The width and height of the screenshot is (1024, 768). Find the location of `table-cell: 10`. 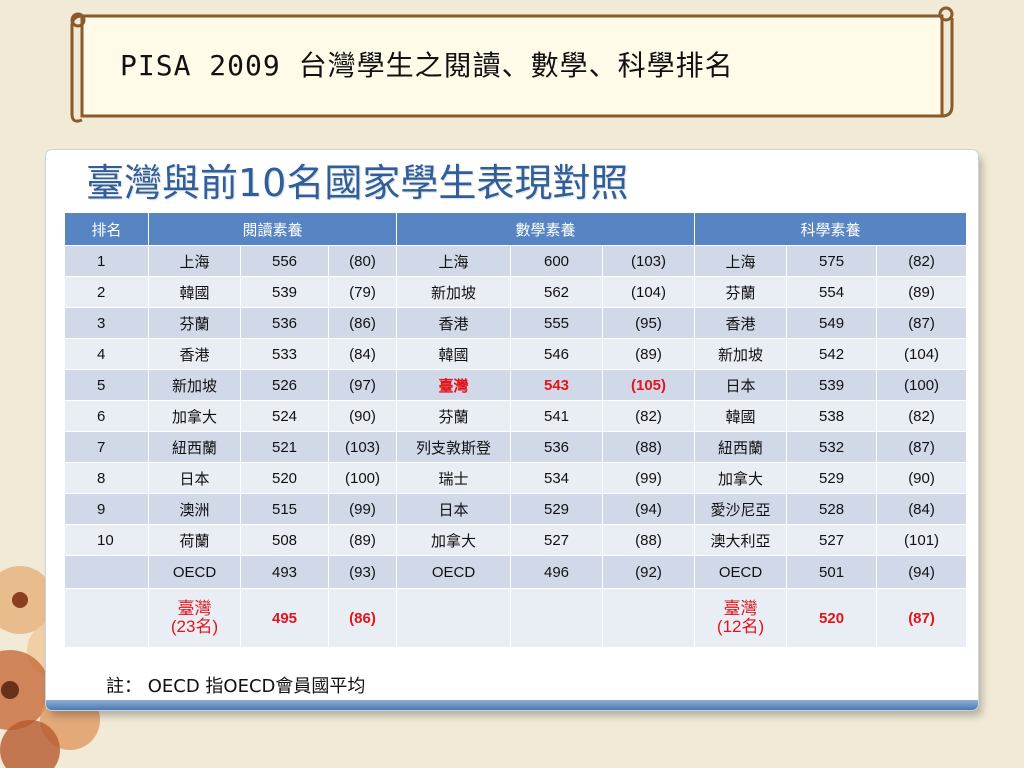

table-cell: 10 is located at coordinates (106, 540).